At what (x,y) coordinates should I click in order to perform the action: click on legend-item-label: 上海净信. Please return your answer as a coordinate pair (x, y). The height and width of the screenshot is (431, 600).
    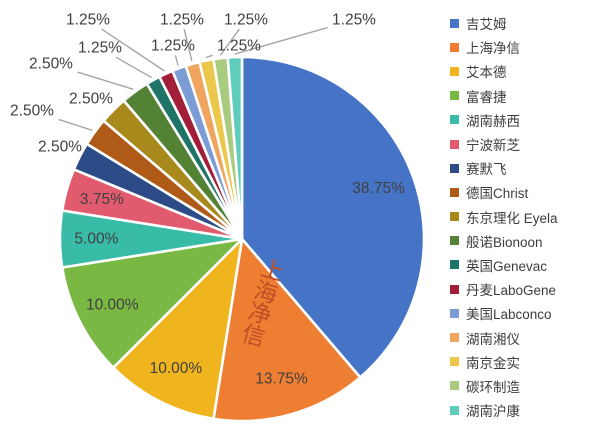
    Looking at the image, I should click on (493, 49).